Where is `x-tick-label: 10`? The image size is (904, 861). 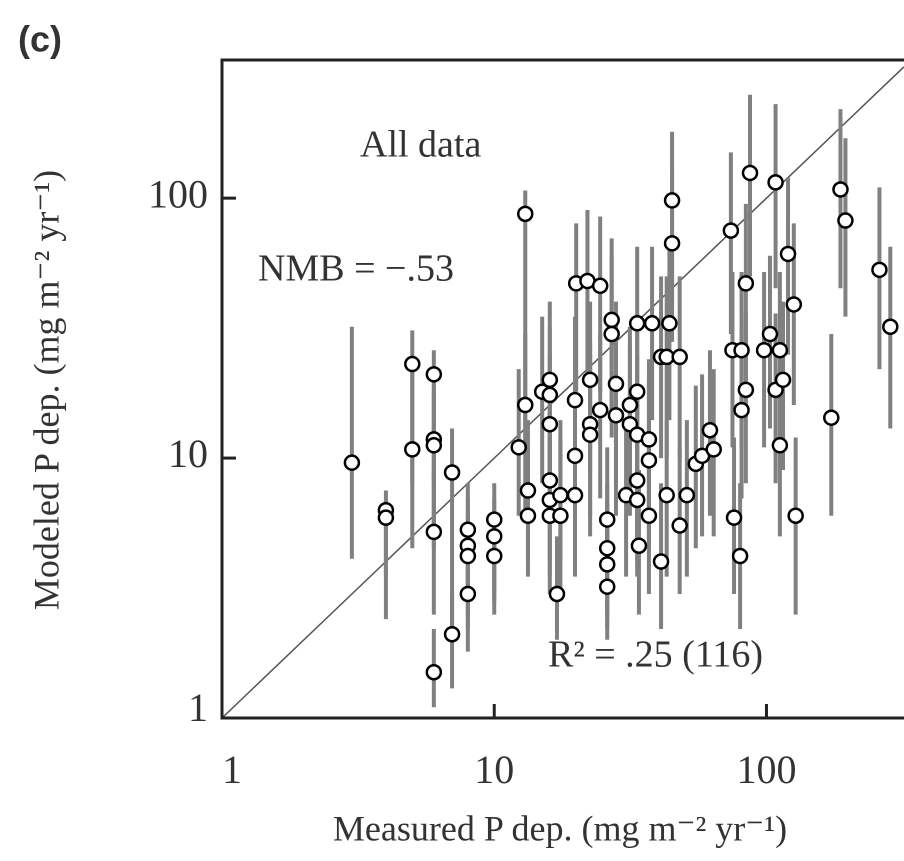 x-tick-label: 10 is located at coordinates (494, 769).